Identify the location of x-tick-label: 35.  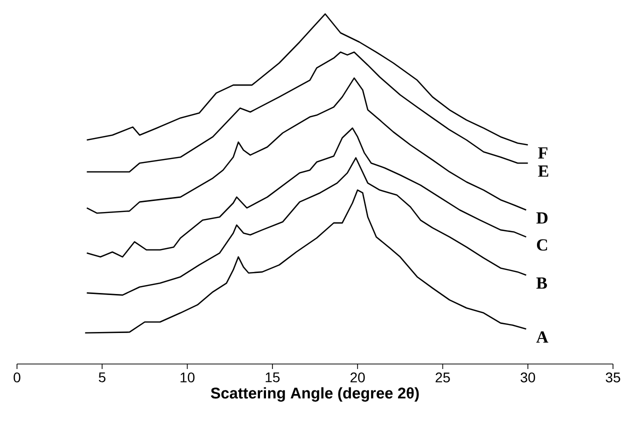
(613, 377).